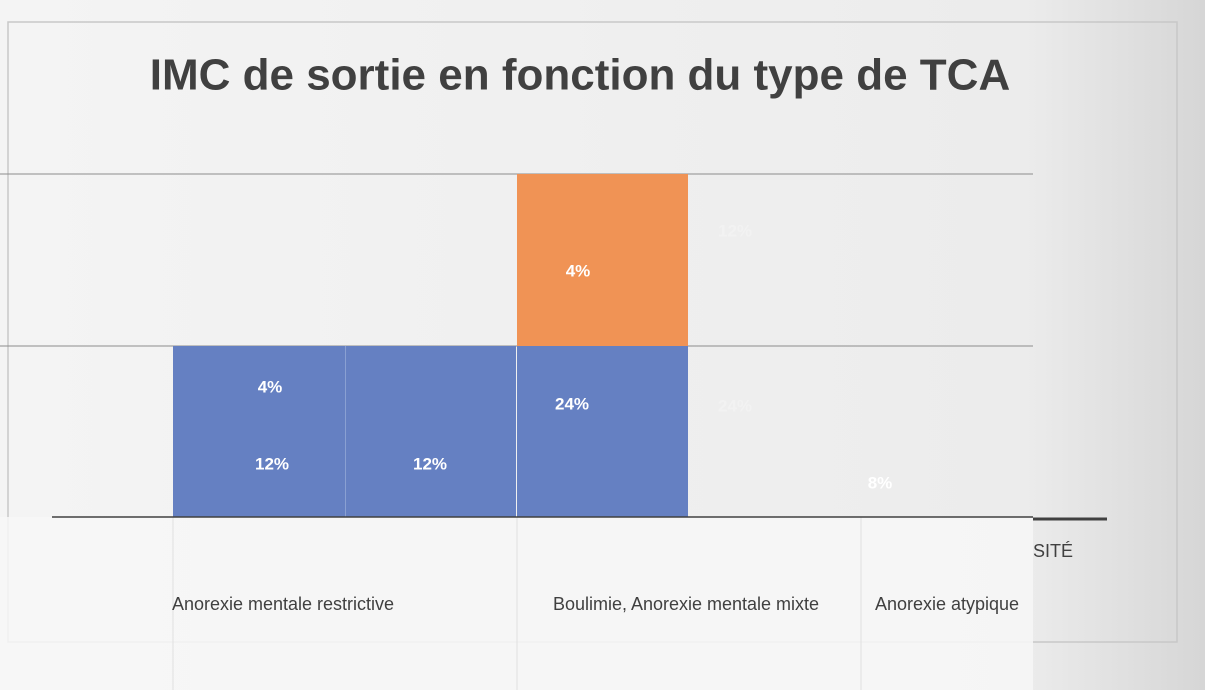  I want to click on category-label: Boulimie, Anorexie mentale mixte, so click(686, 604).